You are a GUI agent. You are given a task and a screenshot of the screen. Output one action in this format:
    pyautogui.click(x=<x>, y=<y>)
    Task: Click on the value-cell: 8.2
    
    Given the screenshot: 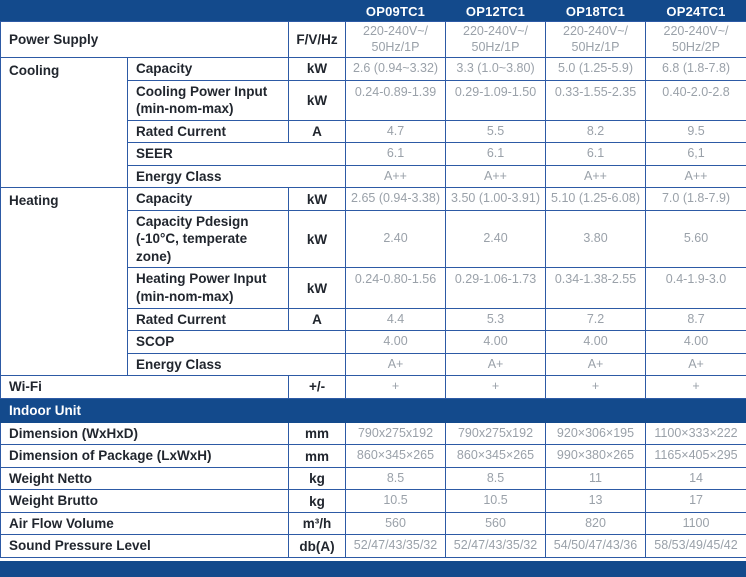 What is the action you would take?
    pyautogui.click(x=596, y=131)
    